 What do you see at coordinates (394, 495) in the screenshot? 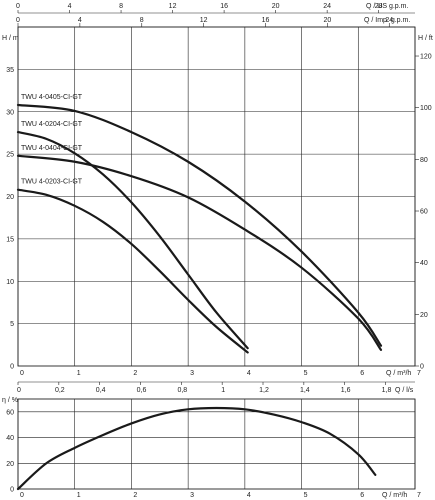
I see `efficiency-x-axis-label: Q / m³/h` at bounding box center [394, 495].